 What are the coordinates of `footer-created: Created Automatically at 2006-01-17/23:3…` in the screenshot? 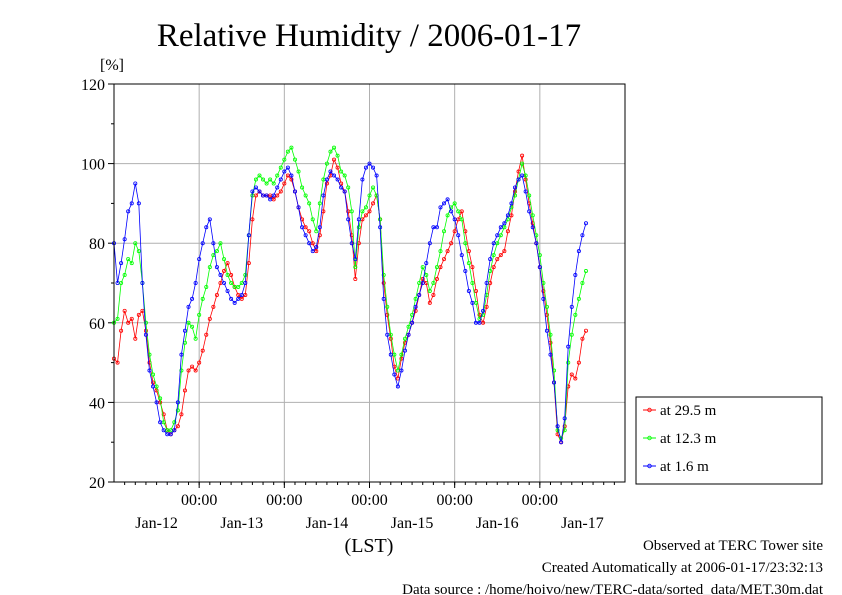 It's located at (682, 568).